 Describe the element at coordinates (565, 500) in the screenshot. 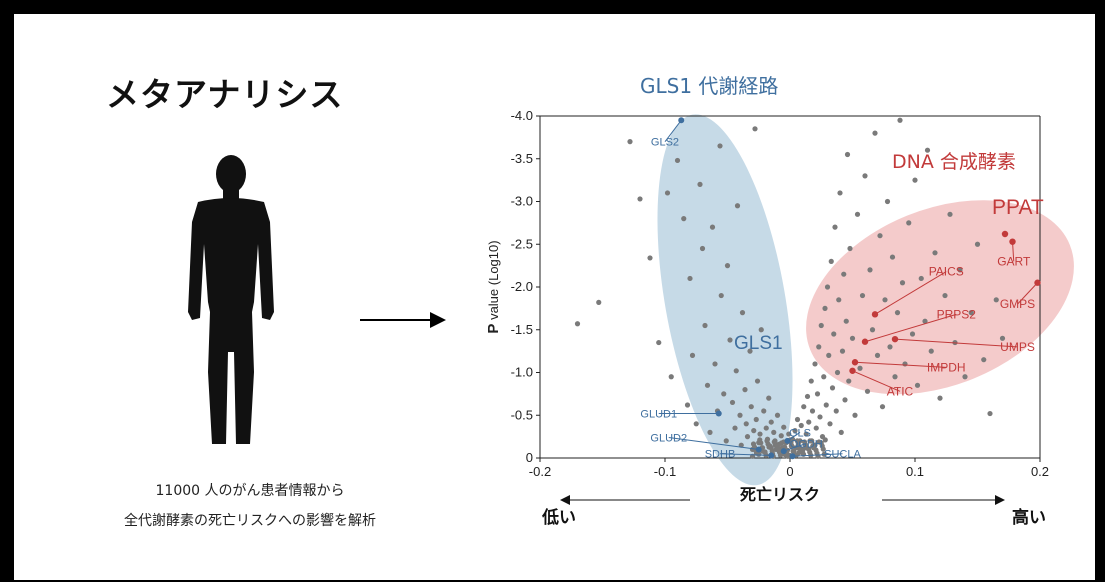

I see `low-arrow-head` at that location.